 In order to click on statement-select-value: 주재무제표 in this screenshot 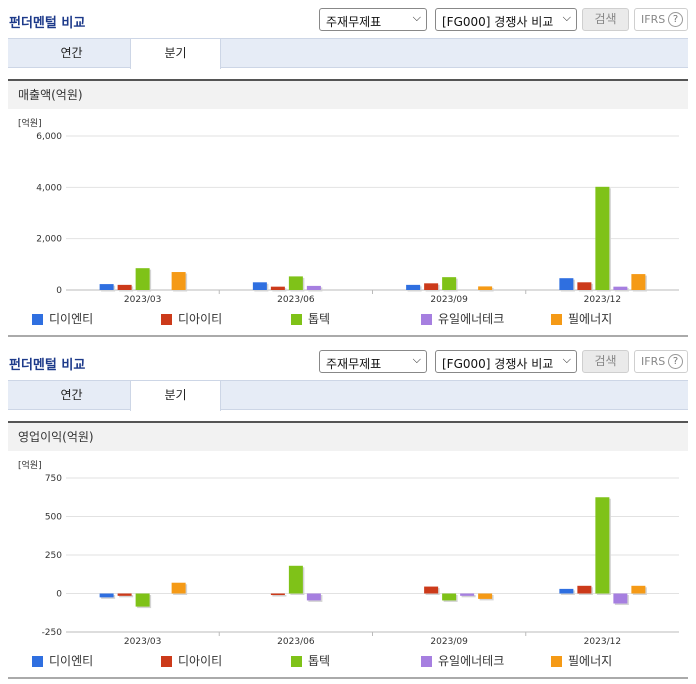, I will do `click(354, 22)`.